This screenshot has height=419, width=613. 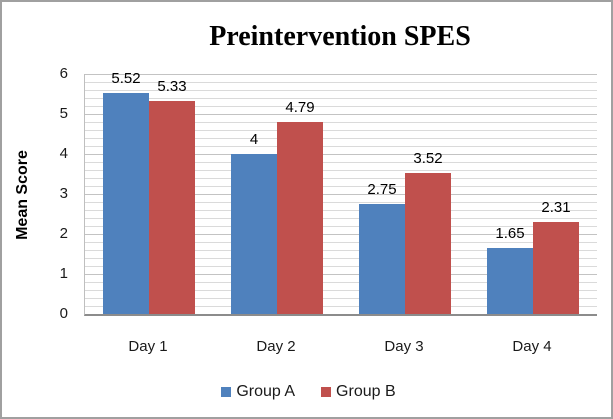 I want to click on data-label-group-a-day-4: 1.65, so click(x=510, y=233).